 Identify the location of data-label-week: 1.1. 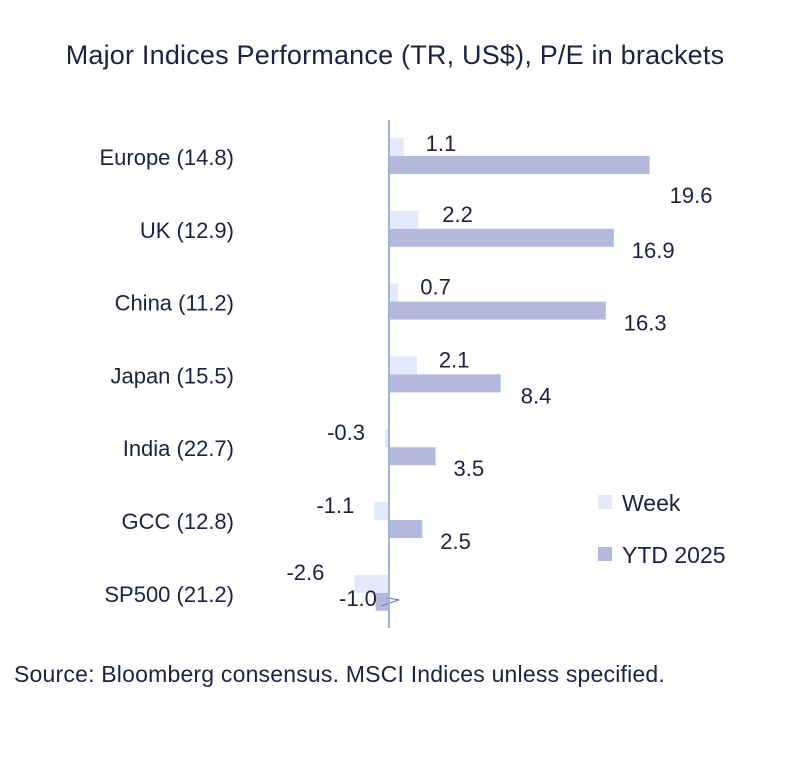
(441, 143).